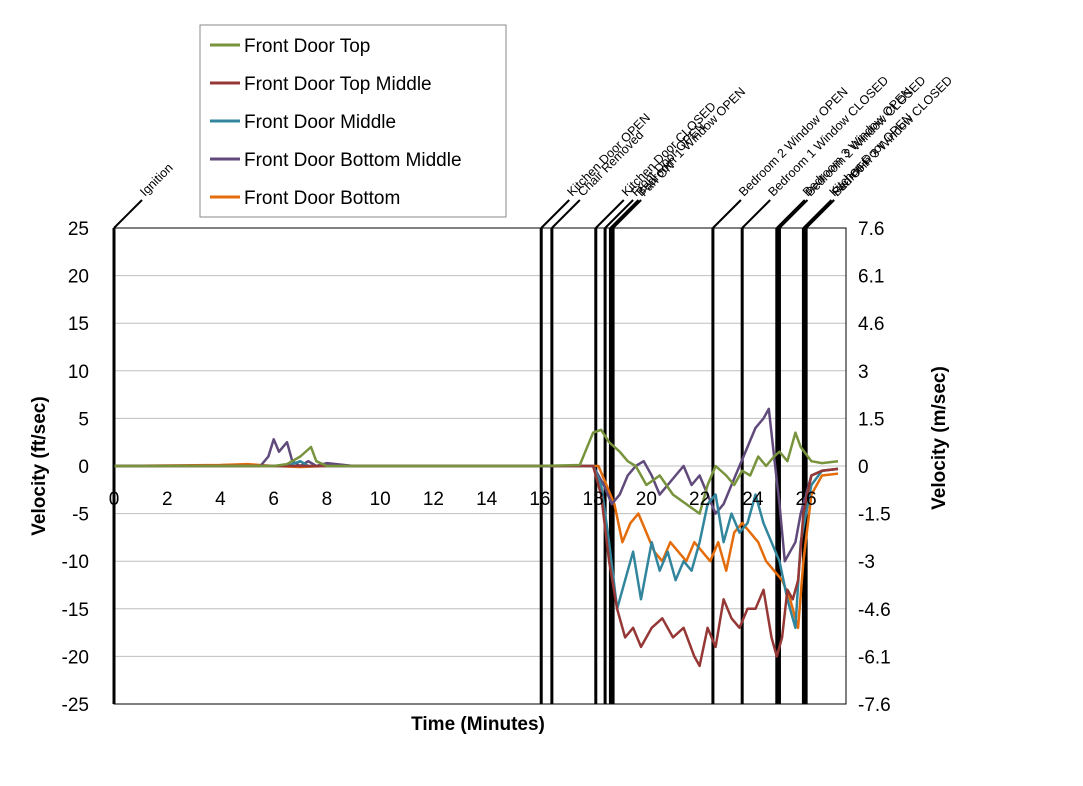 The width and height of the screenshot is (1083, 786). What do you see at coordinates (478, 724) in the screenshot?
I see `x-axis-title: Time (Minutes)` at bounding box center [478, 724].